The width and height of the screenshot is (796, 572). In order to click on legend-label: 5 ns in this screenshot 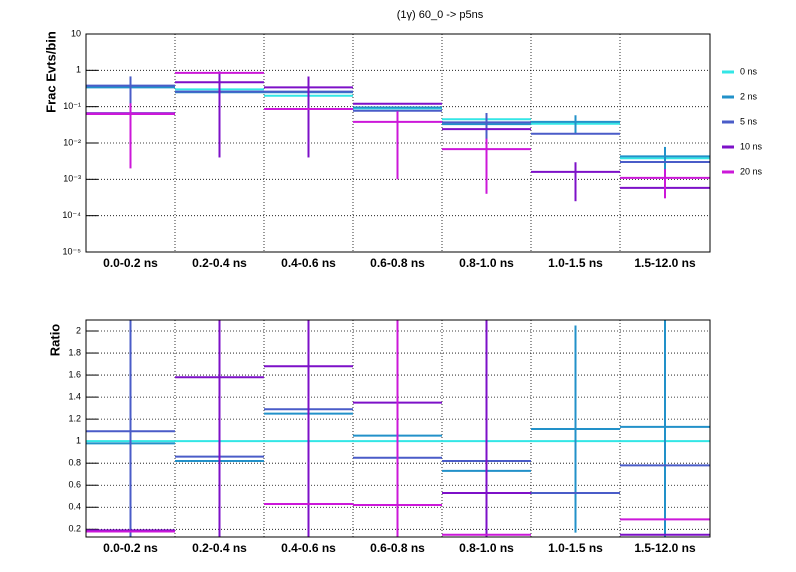, I will do `click(749, 121)`.